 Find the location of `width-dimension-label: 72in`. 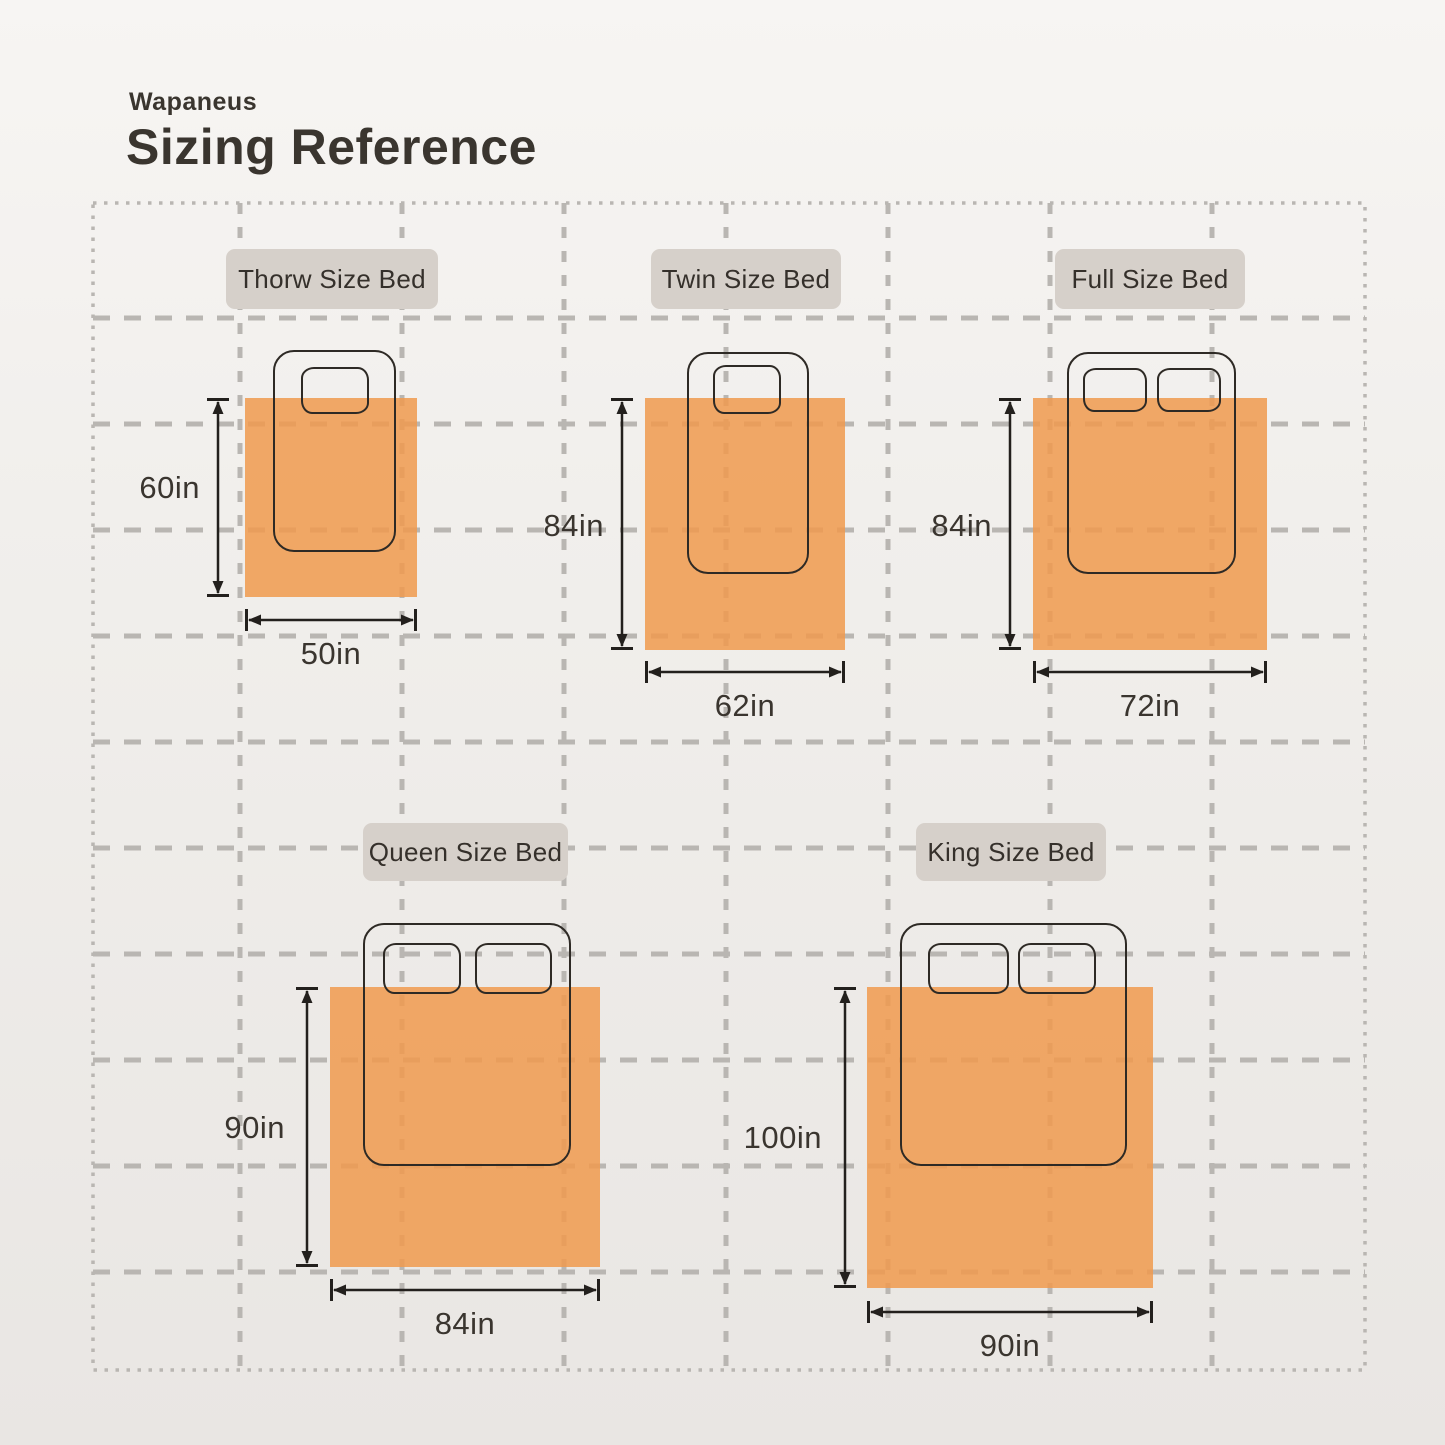

width-dimension-label: 72in is located at coordinates (1150, 705).